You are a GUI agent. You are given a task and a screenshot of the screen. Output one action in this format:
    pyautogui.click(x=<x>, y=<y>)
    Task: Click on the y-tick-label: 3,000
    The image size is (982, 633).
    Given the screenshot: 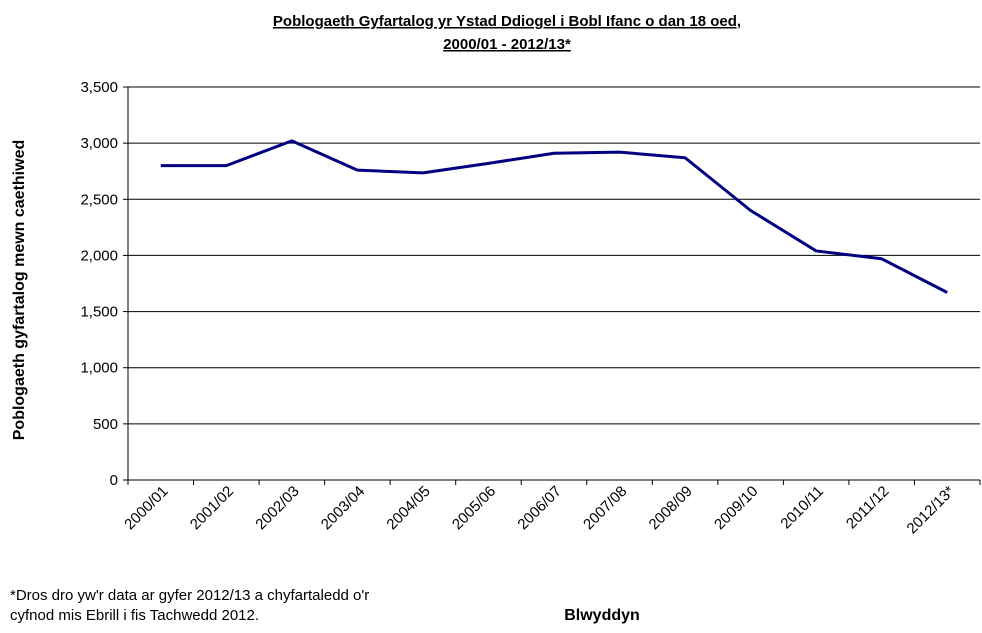 What is the action you would take?
    pyautogui.click(x=99, y=143)
    